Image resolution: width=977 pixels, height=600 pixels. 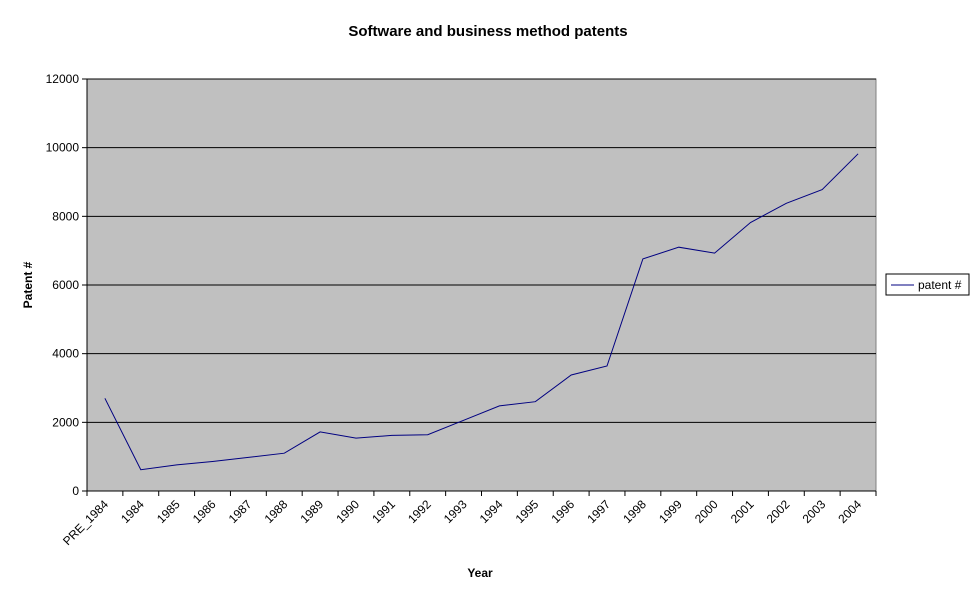 I want to click on x-tick-label: 1990, so click(x=347, y=511).